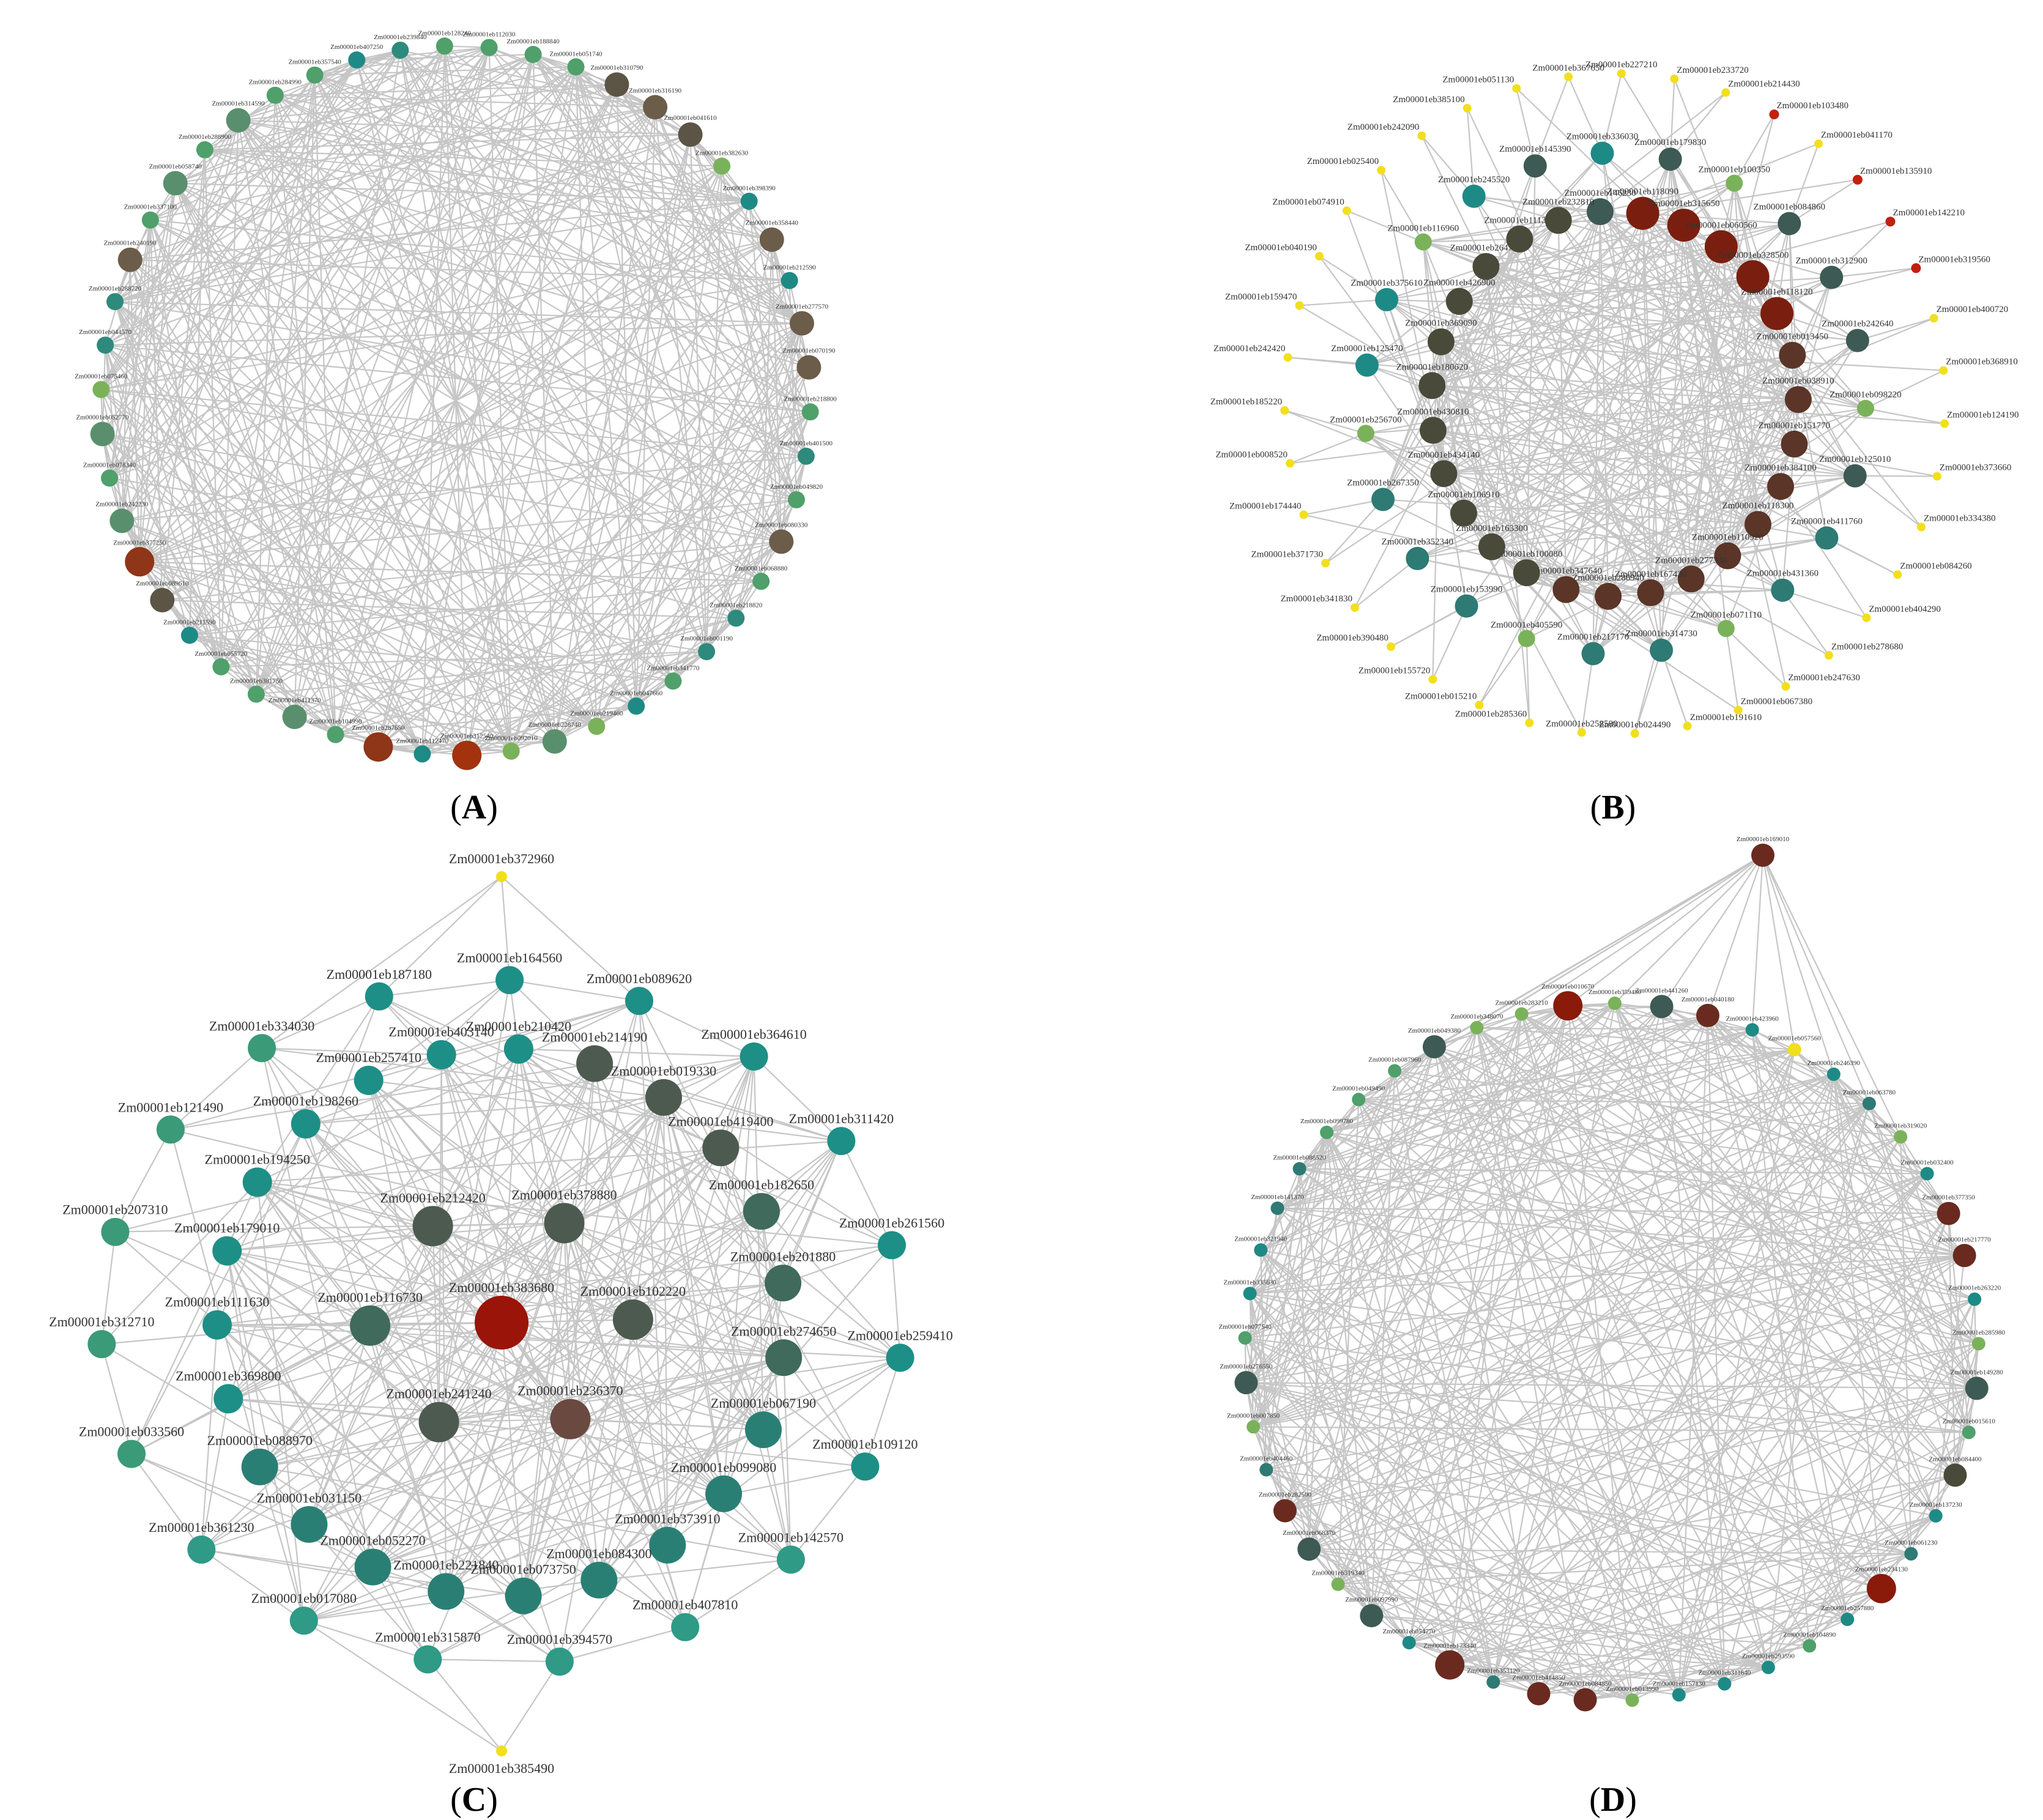 The image size is (2043, 1820). Describe the element at coordinates (1960, 519) in the screenshot. I see `node-label: Zm00001eb334380` at that location.